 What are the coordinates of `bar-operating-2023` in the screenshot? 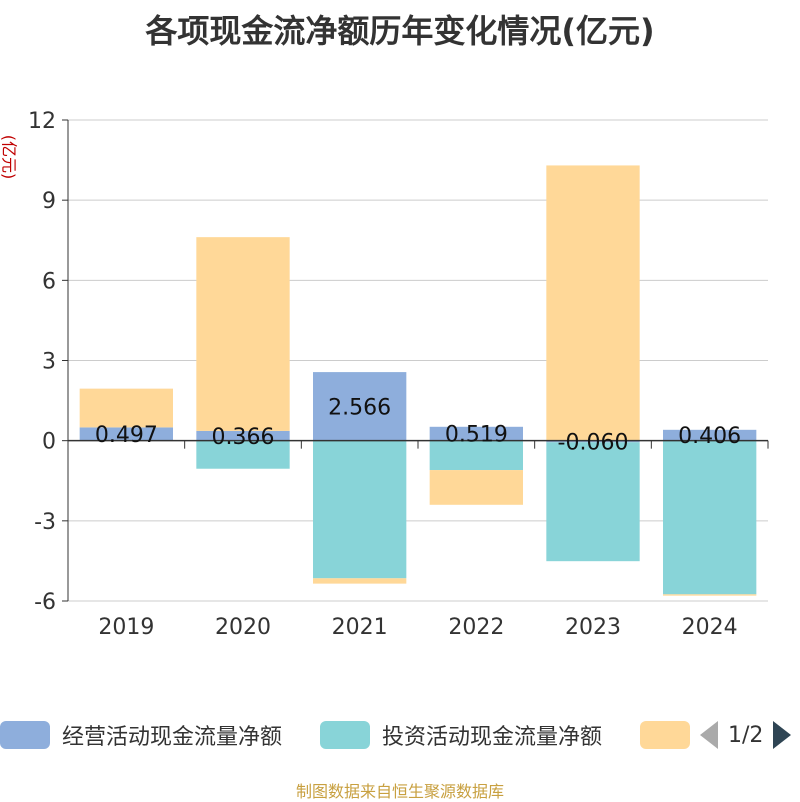 It's located at (593, 441).